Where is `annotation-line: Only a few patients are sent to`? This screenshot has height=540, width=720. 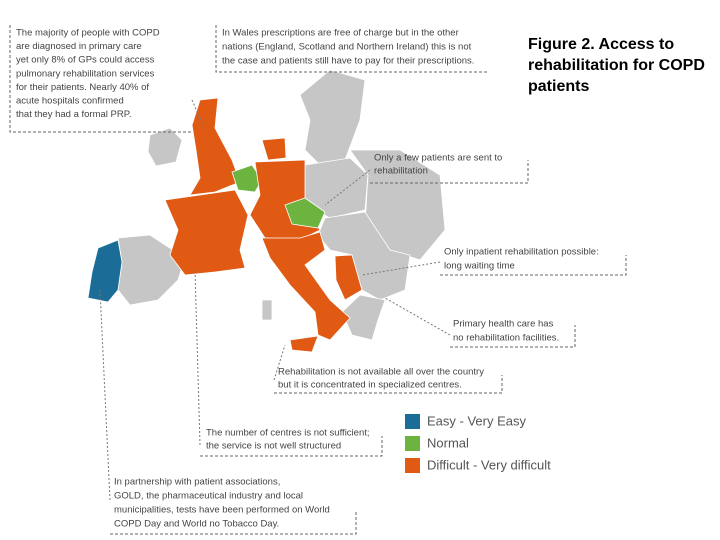
annotation-line: Only a few patients are sent to is located at coordinates (438, 158).